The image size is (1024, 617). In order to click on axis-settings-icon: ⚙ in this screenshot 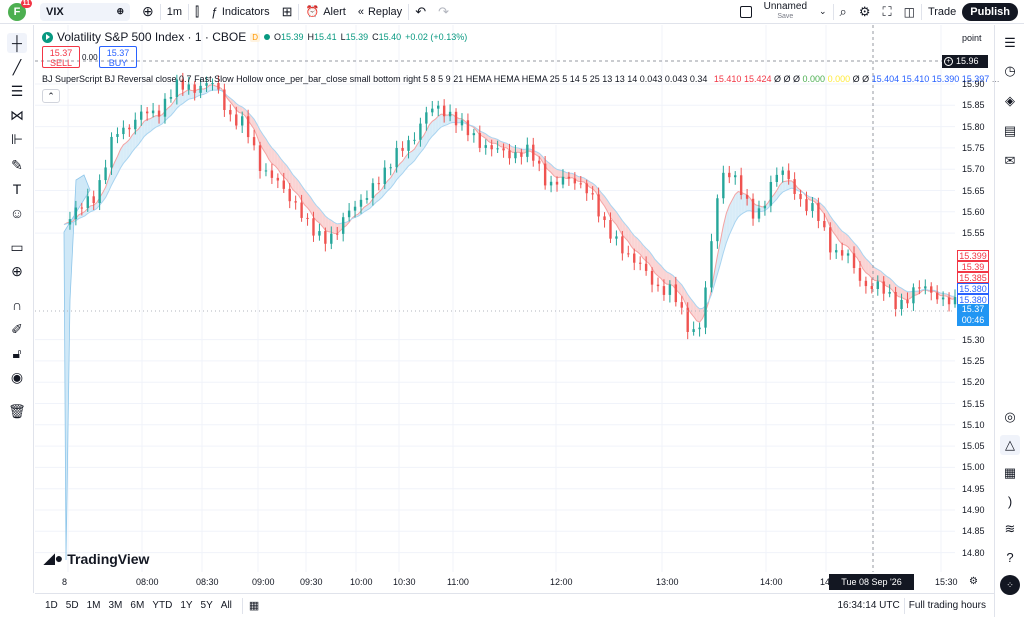, I will do `click(973, 581)`.